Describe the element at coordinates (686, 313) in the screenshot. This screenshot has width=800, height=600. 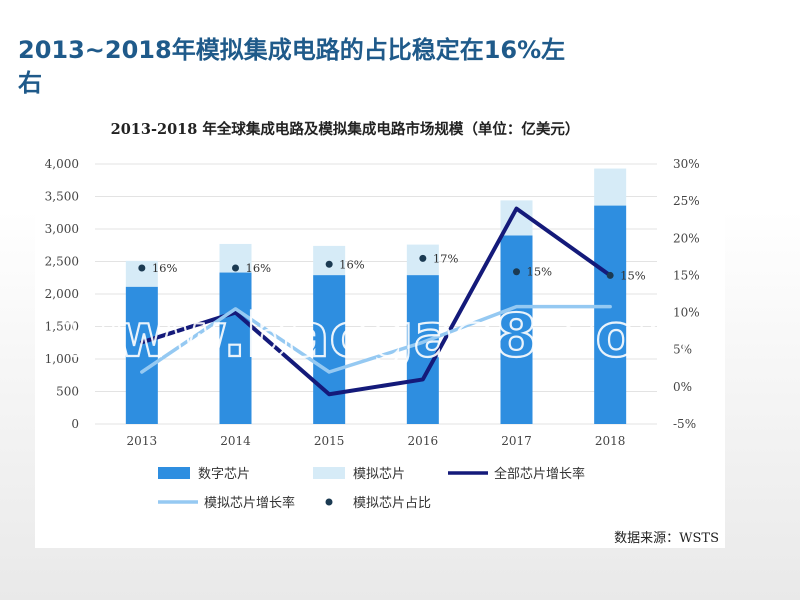
I see `right-axis-tick-label: 10%` at that location.